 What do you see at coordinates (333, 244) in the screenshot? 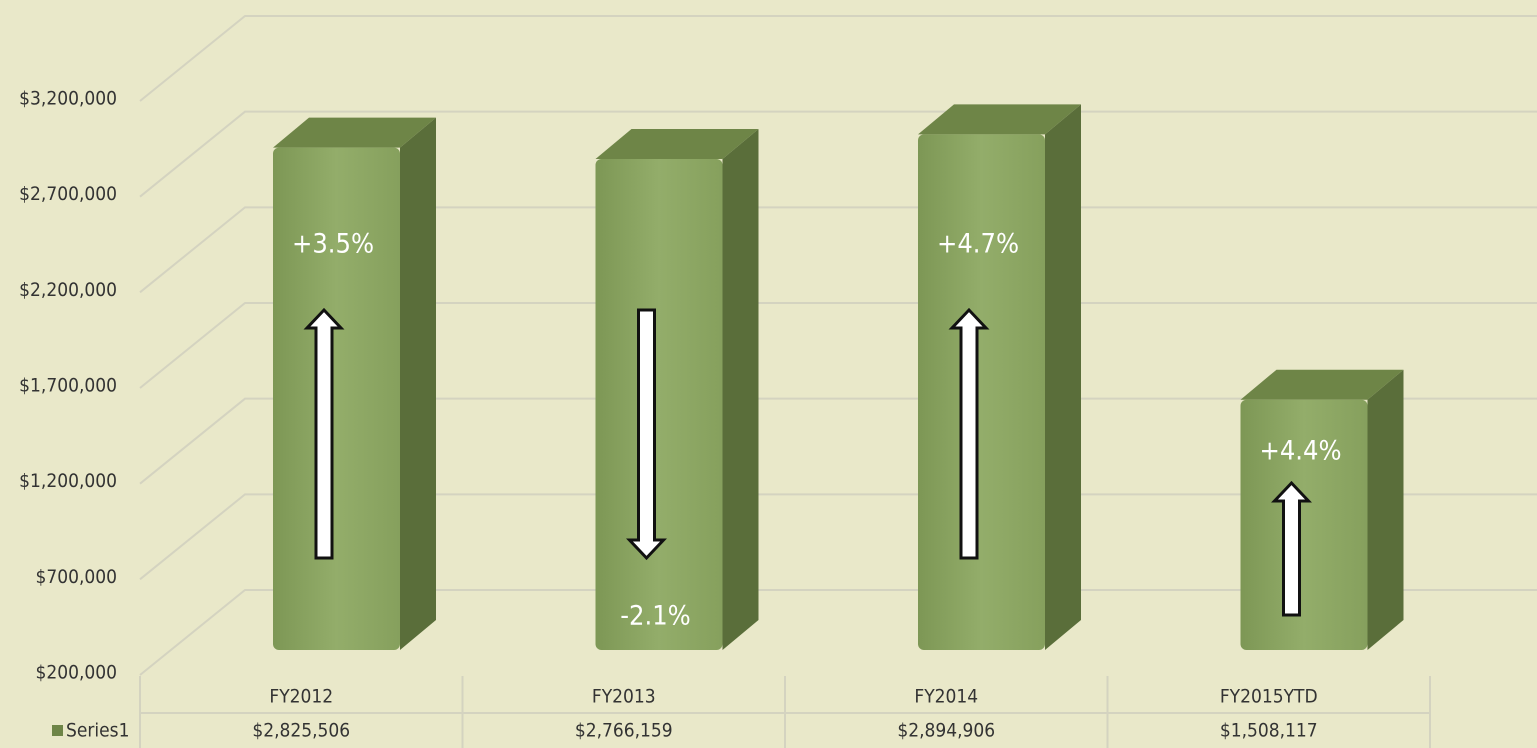
I see `annotation: +3.5%` at bounding box center [333, 244].